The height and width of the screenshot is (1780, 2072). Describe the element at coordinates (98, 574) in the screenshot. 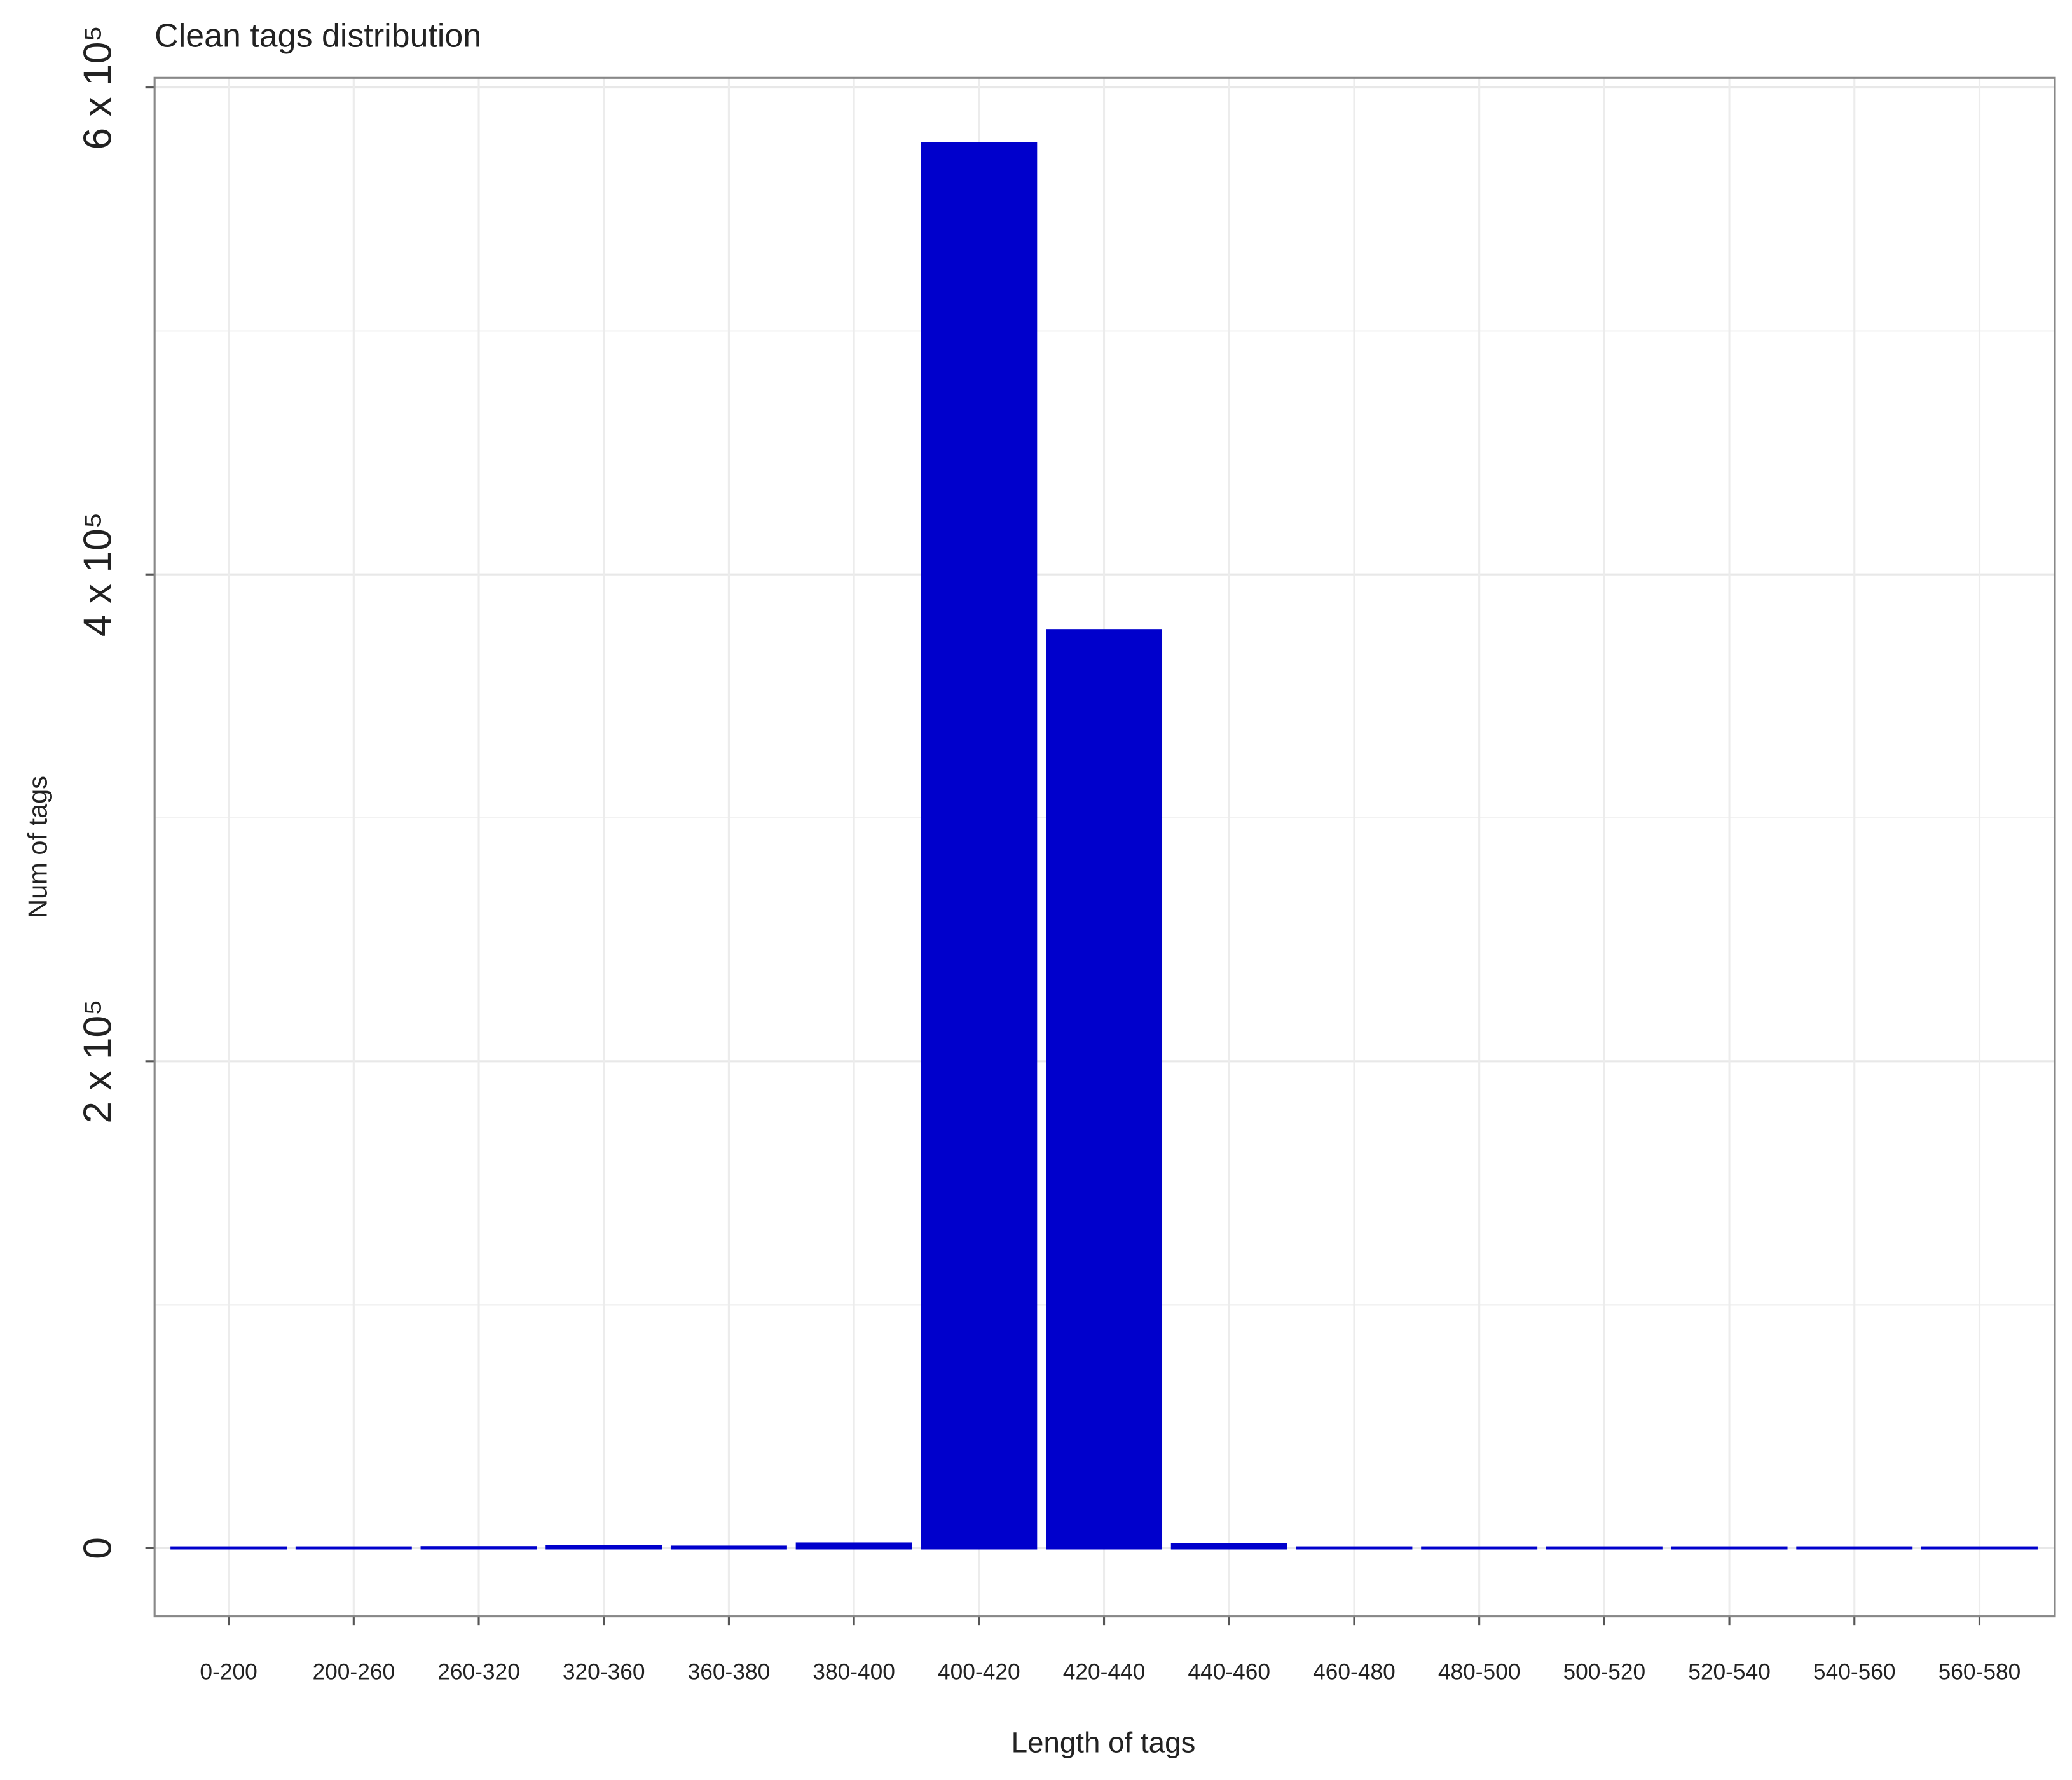

I see `y-tick-label: 4 x 10⁵` at that location.